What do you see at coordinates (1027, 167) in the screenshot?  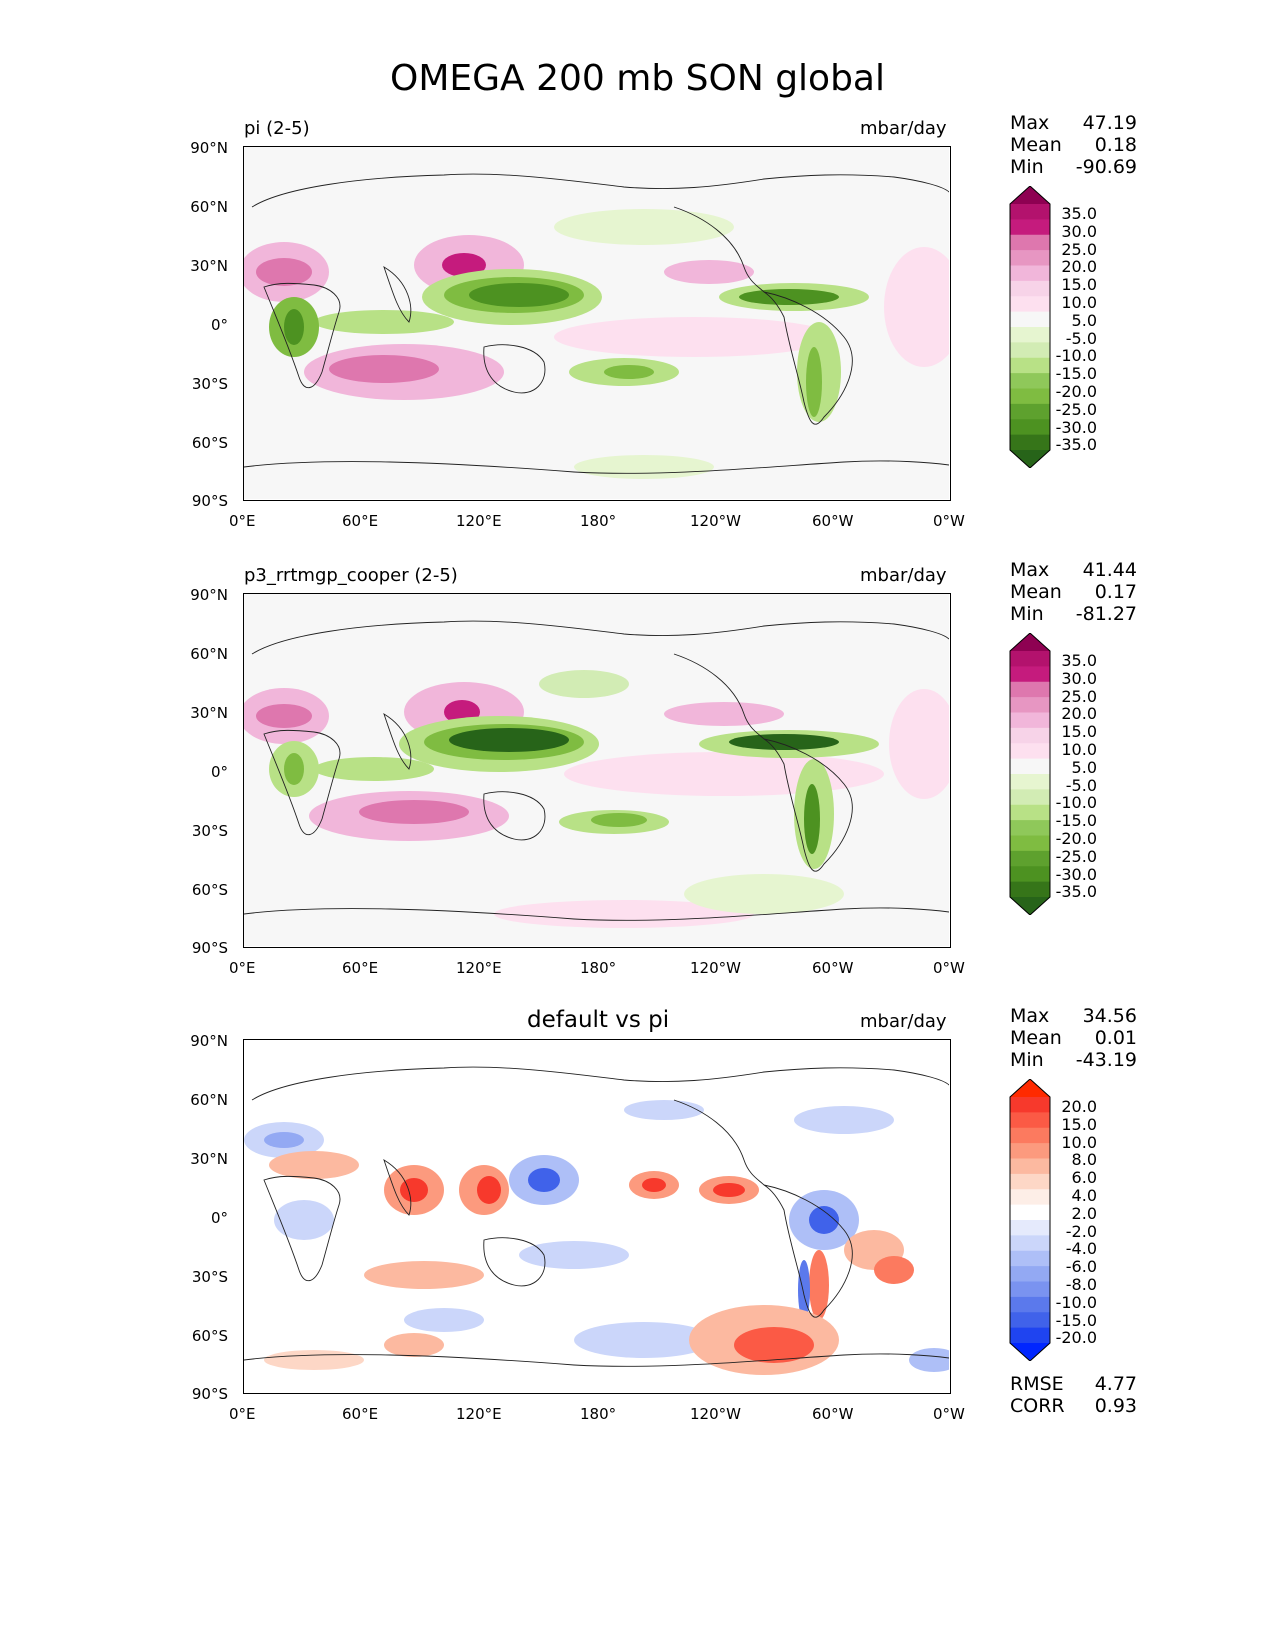 I see `p1-stat-min-name: Min` at bounding box center [1027, 167].